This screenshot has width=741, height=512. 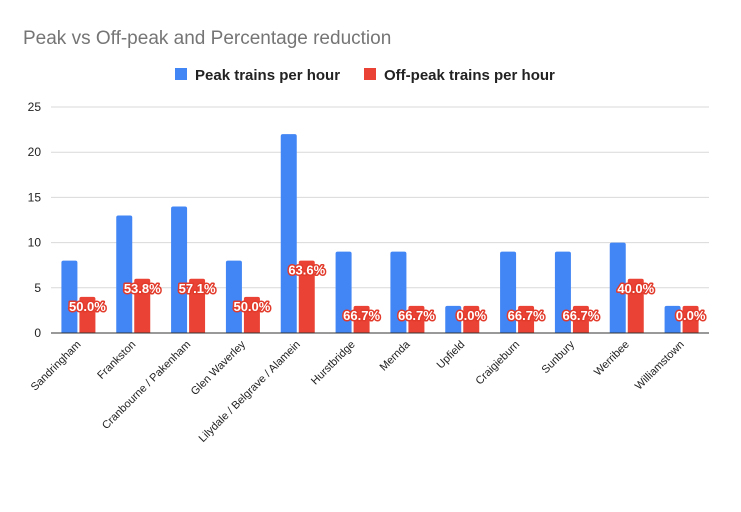 I want to click on x-category-label: Sandringham, so click(x=56, y=366).